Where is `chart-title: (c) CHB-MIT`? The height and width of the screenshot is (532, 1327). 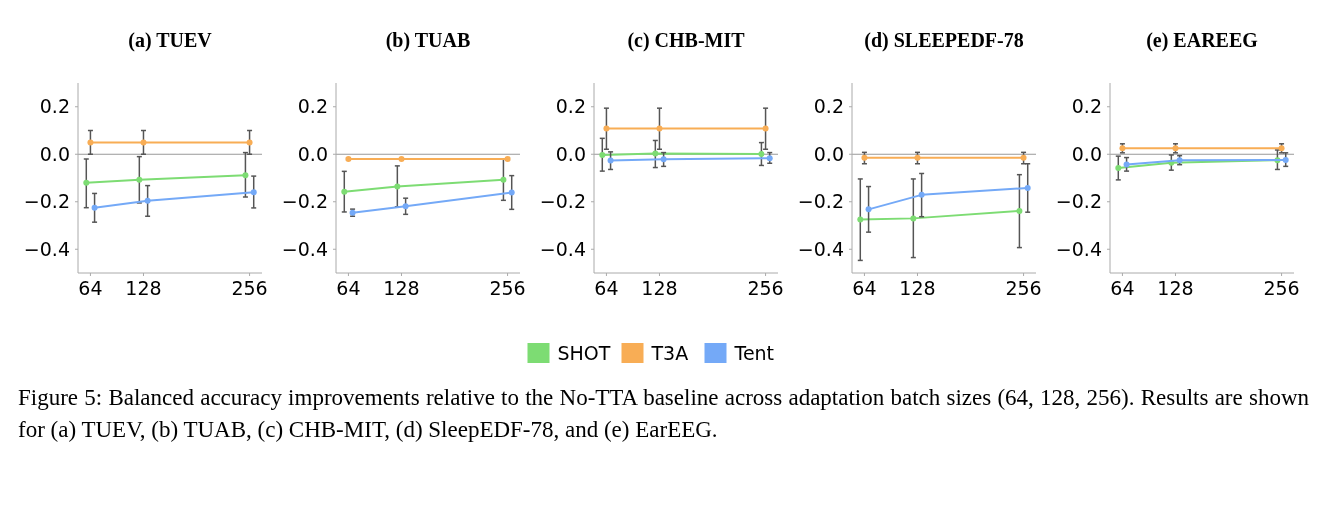 chart-title: (c) CHB-MIT is located at coordinates (686, 40).